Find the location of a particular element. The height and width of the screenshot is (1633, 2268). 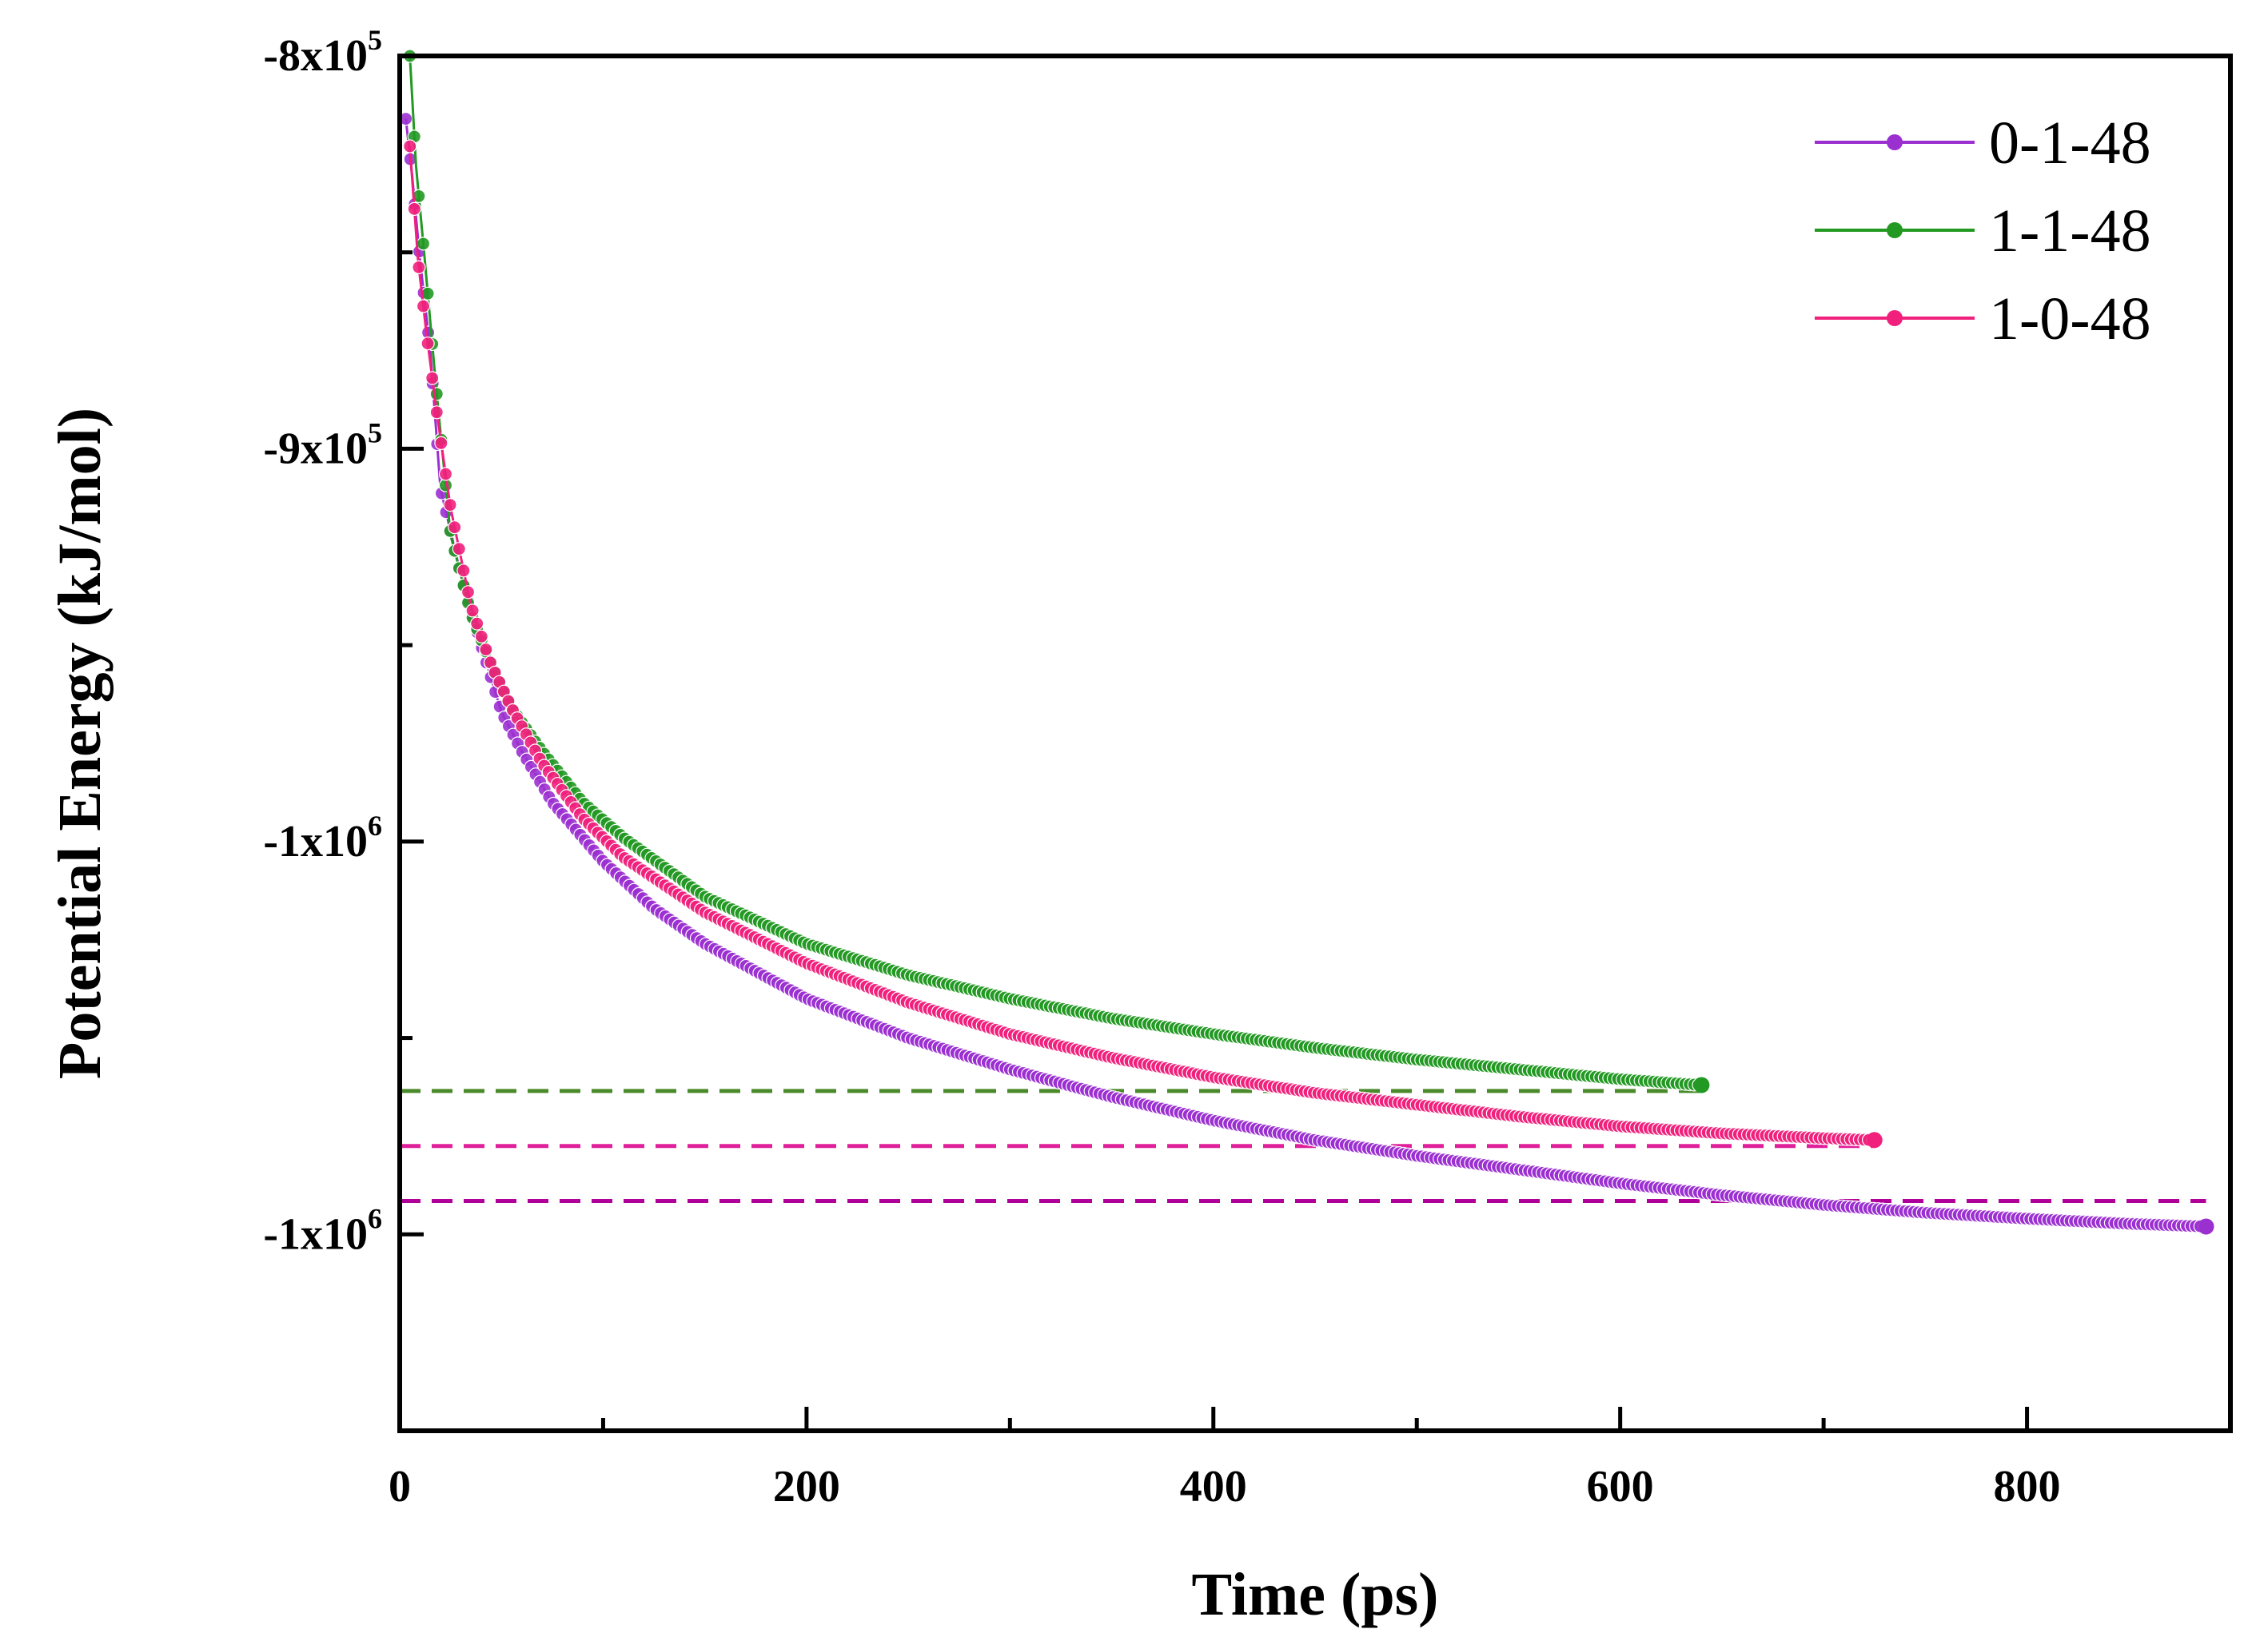

x-tick-label: 200 is located at coordinates (806, 1487).